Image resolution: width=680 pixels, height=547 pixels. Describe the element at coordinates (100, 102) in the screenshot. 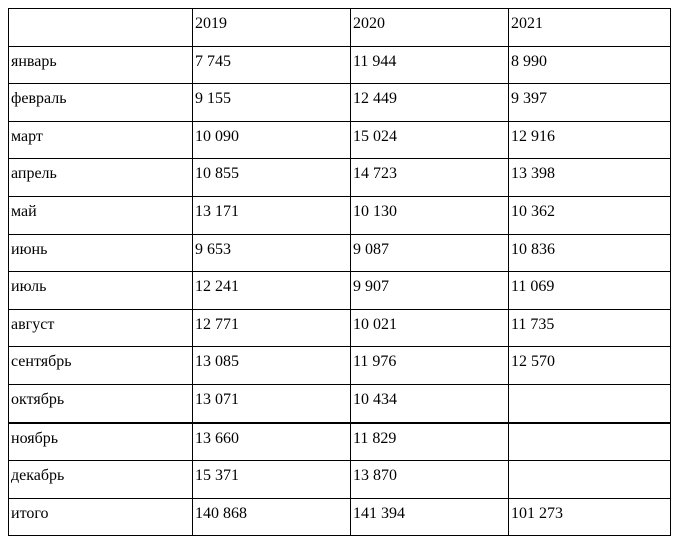

I see `row-label: февраль` at that location.